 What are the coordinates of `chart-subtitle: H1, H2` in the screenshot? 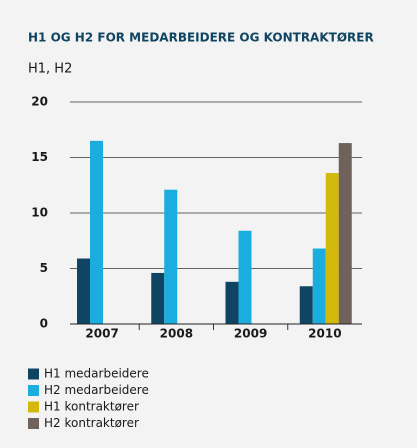 It's located at (50, 69).